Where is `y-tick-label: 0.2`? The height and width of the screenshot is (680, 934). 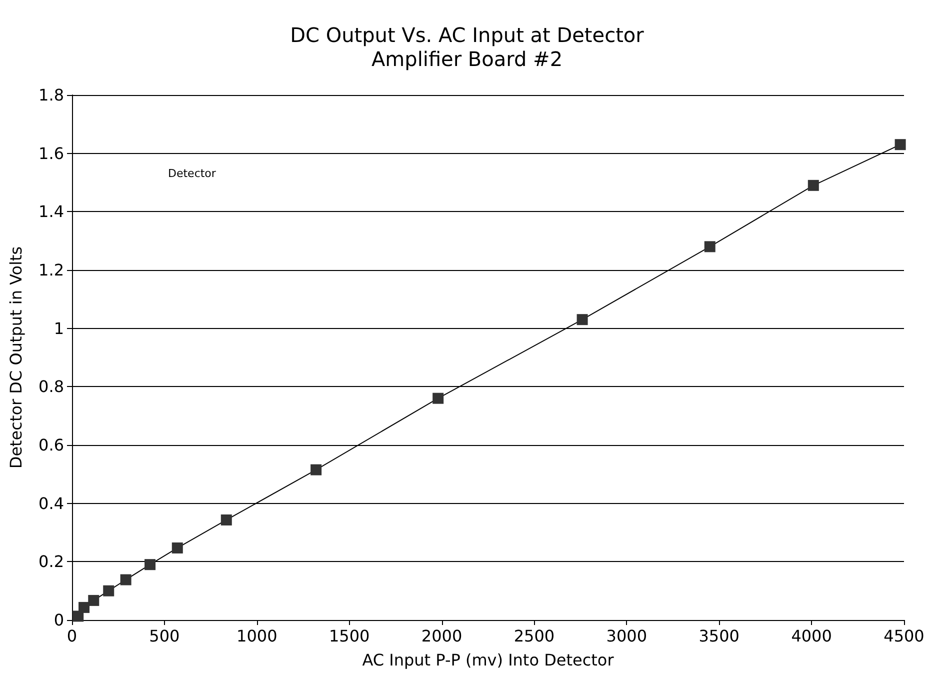 y-tick-label: 0.2 is located at coordinates (51, 562).